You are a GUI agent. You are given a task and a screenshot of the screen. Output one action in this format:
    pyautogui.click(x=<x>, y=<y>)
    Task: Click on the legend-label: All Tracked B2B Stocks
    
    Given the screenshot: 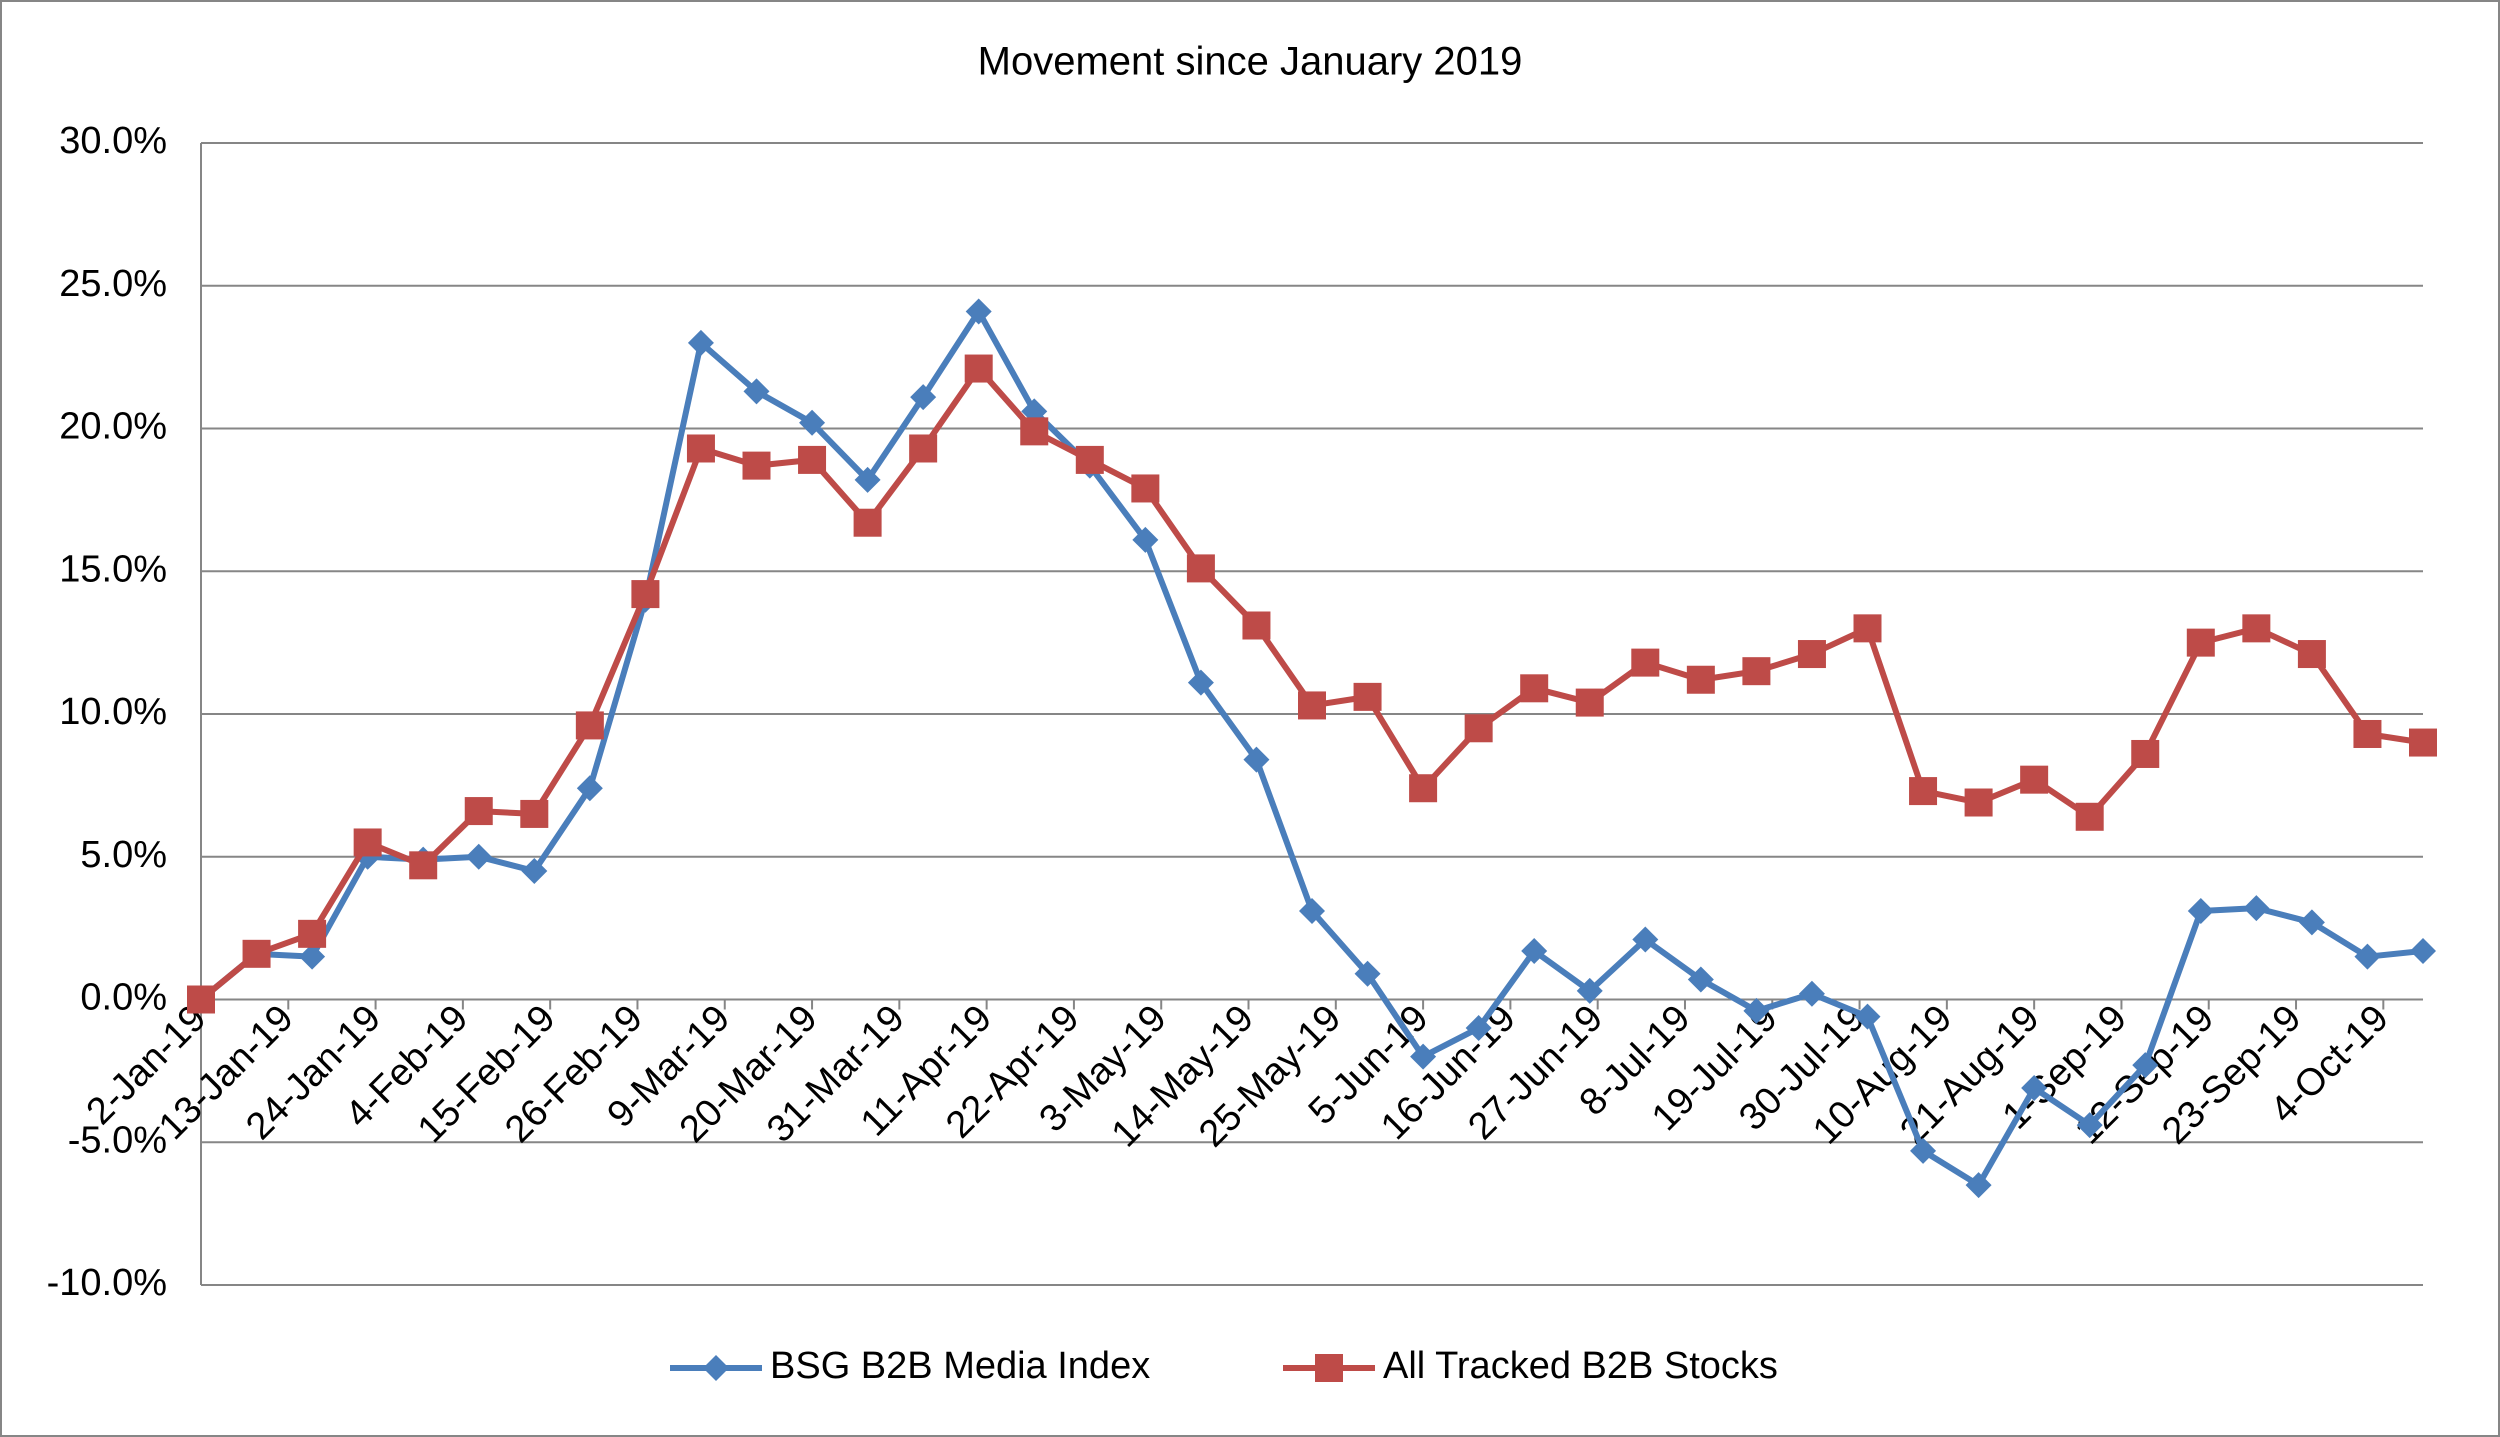 What is the action you would take?
    pyautogui.click(x=1580, y=1366)
    